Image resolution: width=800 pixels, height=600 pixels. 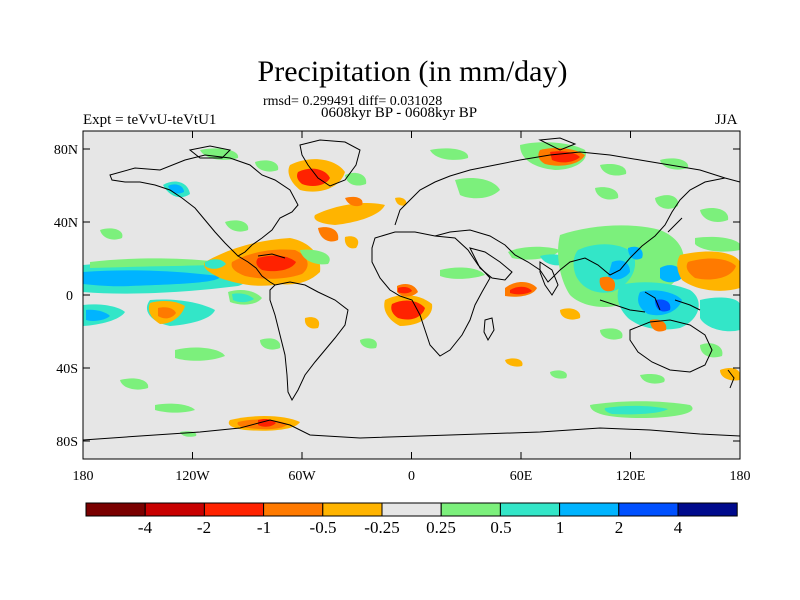 I want to click on map-title: Precipitation (in mm/day), so click(x=412, y=71).